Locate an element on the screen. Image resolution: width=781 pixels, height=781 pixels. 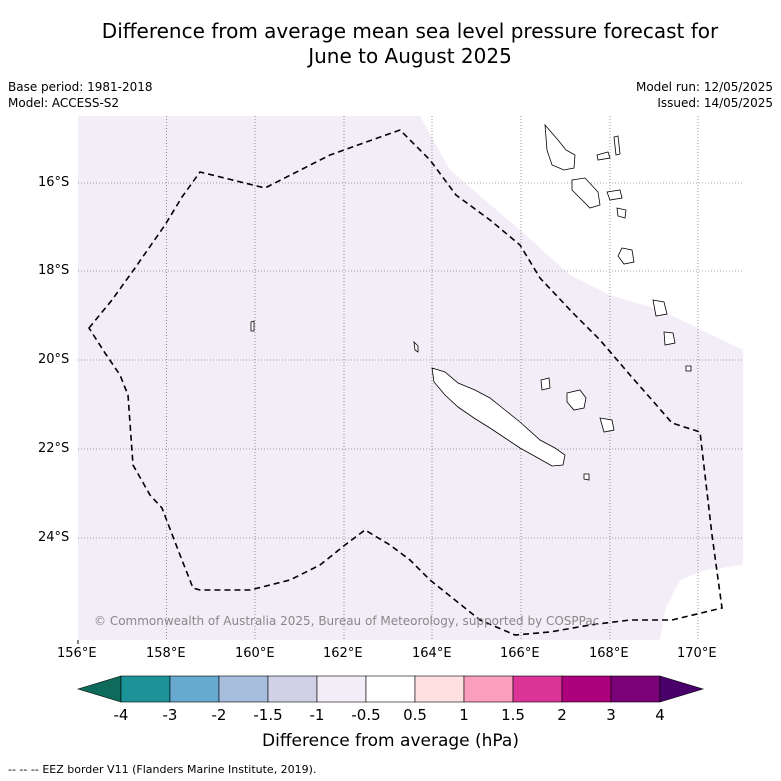
colorbar-tick-2: -2 is located at coordinates (219, 715).